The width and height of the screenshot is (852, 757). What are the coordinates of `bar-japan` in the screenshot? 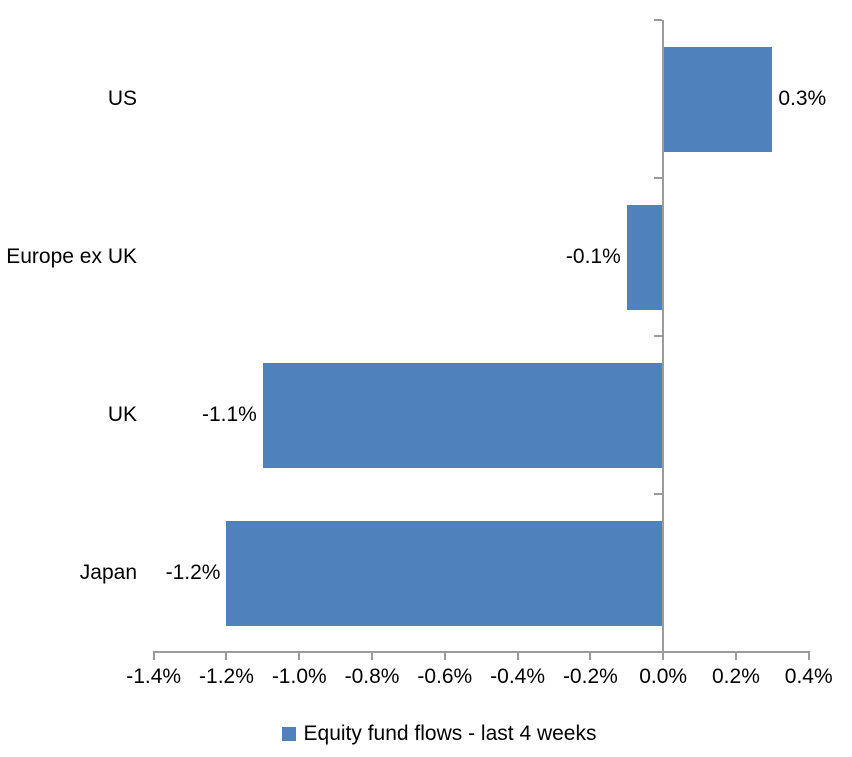 It's located at (444, 573).